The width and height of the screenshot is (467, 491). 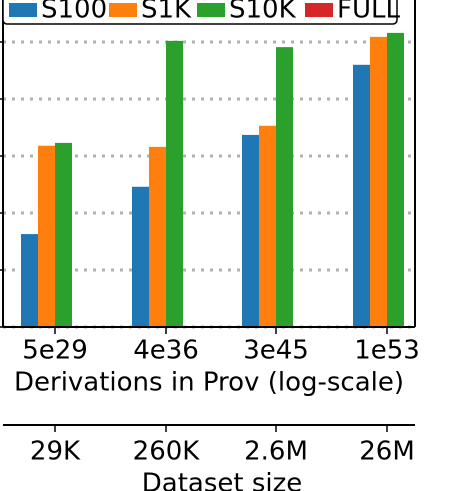 What do you see at coordinates (209, 383) in the screenshot?
I see `x-axis-label: Derivations in Prov (log-scale)` at bounding box center [209, 383].